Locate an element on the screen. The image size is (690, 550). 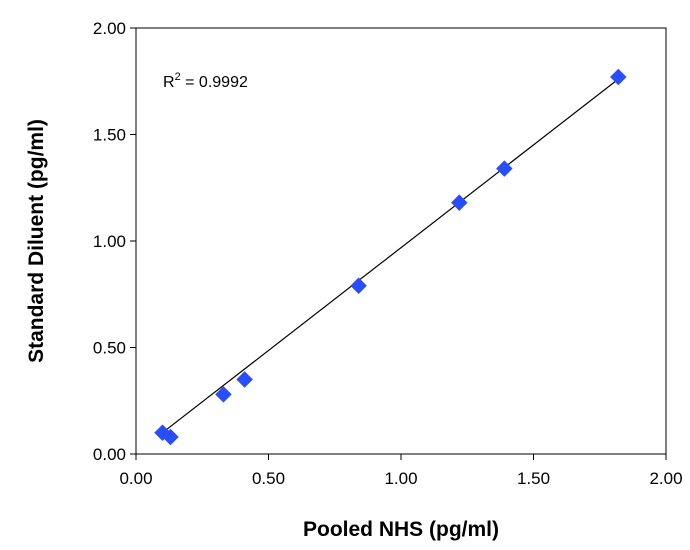
x-tick-label: 0.50 is located at coordinates (268, 478).